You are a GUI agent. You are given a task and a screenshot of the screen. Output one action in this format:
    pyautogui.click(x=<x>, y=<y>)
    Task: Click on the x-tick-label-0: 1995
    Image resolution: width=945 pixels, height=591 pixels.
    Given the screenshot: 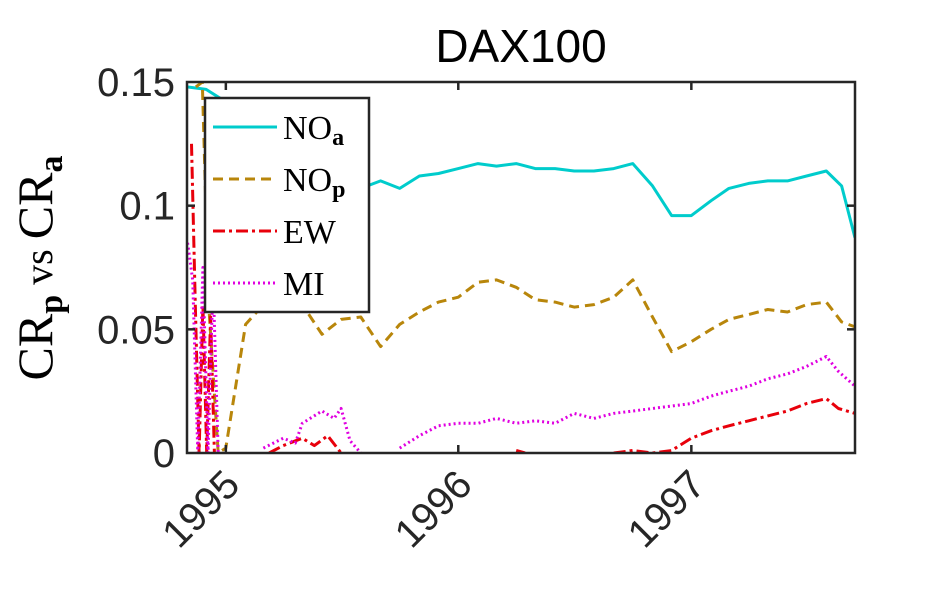 What is the action you would take?
    pyautogui.click(x=201, y=509)
    